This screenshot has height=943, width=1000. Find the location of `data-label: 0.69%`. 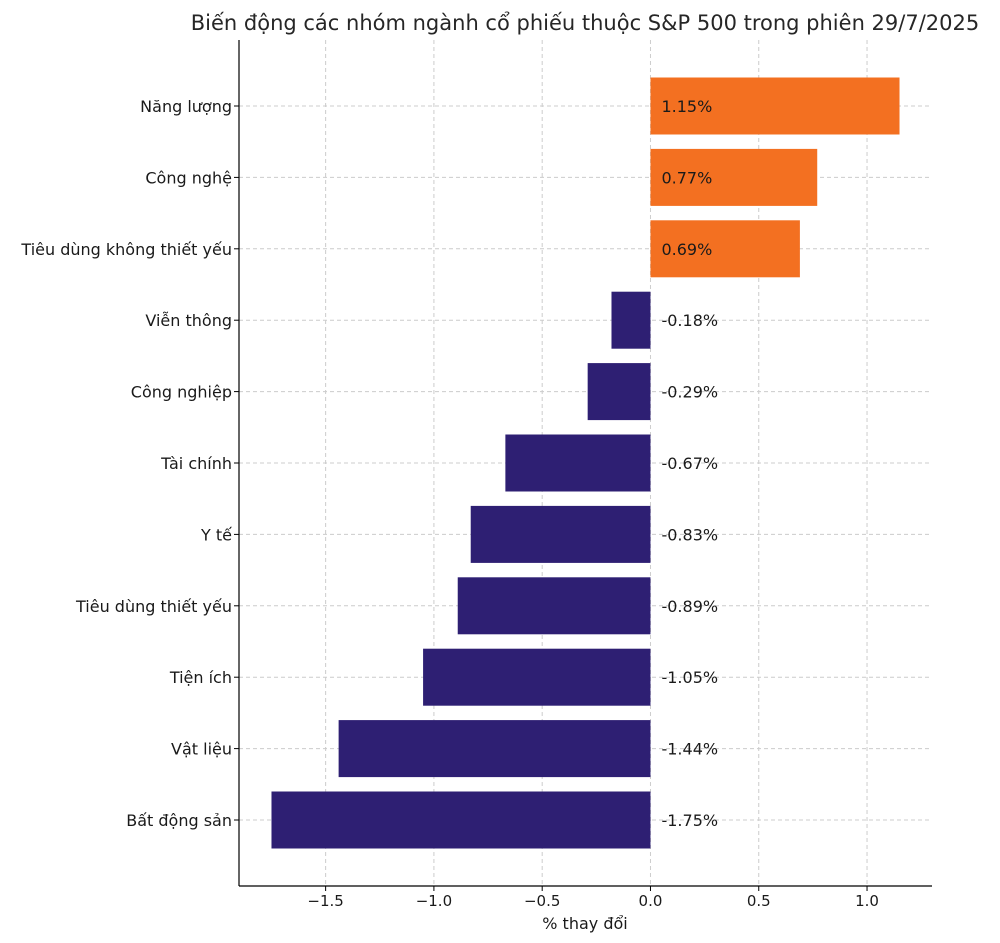

data-label: 0.69% is located at coordinates (686, 249).